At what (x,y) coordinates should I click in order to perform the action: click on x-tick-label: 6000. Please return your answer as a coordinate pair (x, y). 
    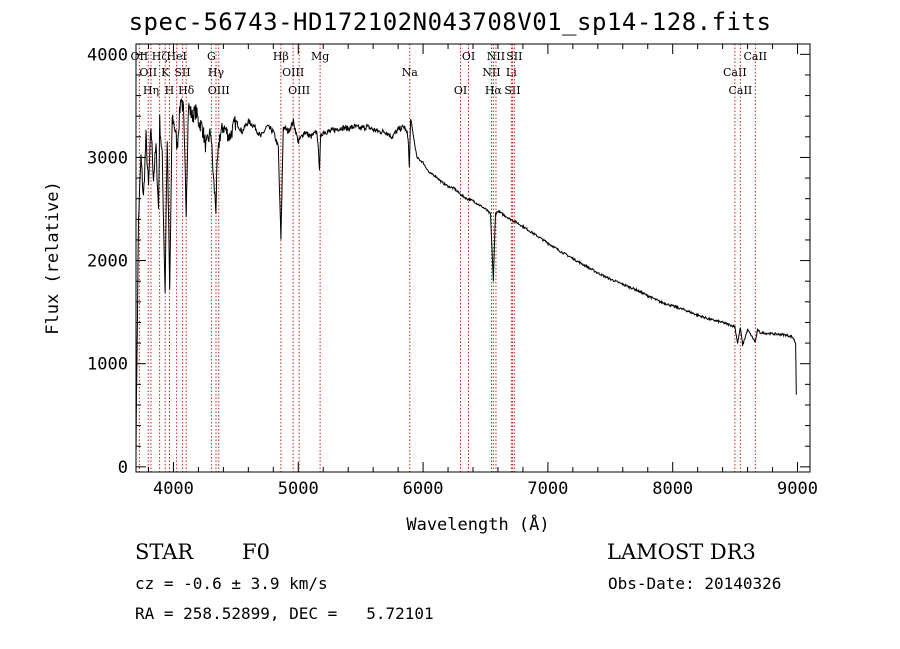
    Looking at the image, I should click on (423, 489).